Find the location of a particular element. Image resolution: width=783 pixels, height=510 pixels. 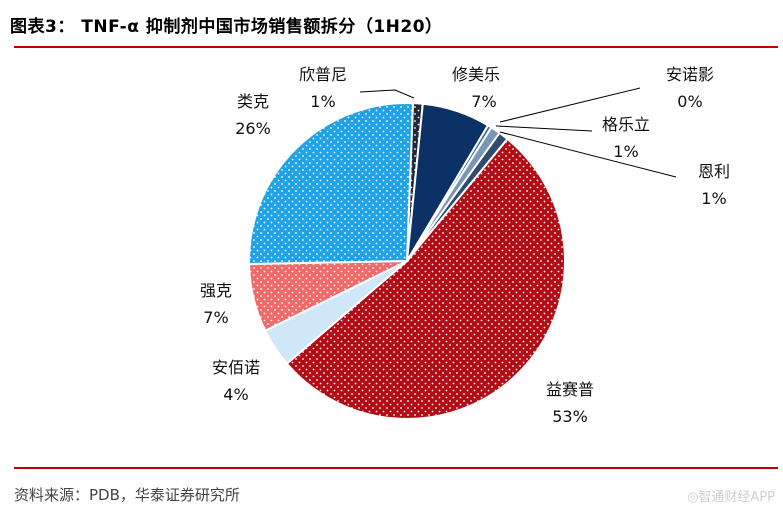

slice-name-label: 格乐立 is located at coordinates (626, 124).